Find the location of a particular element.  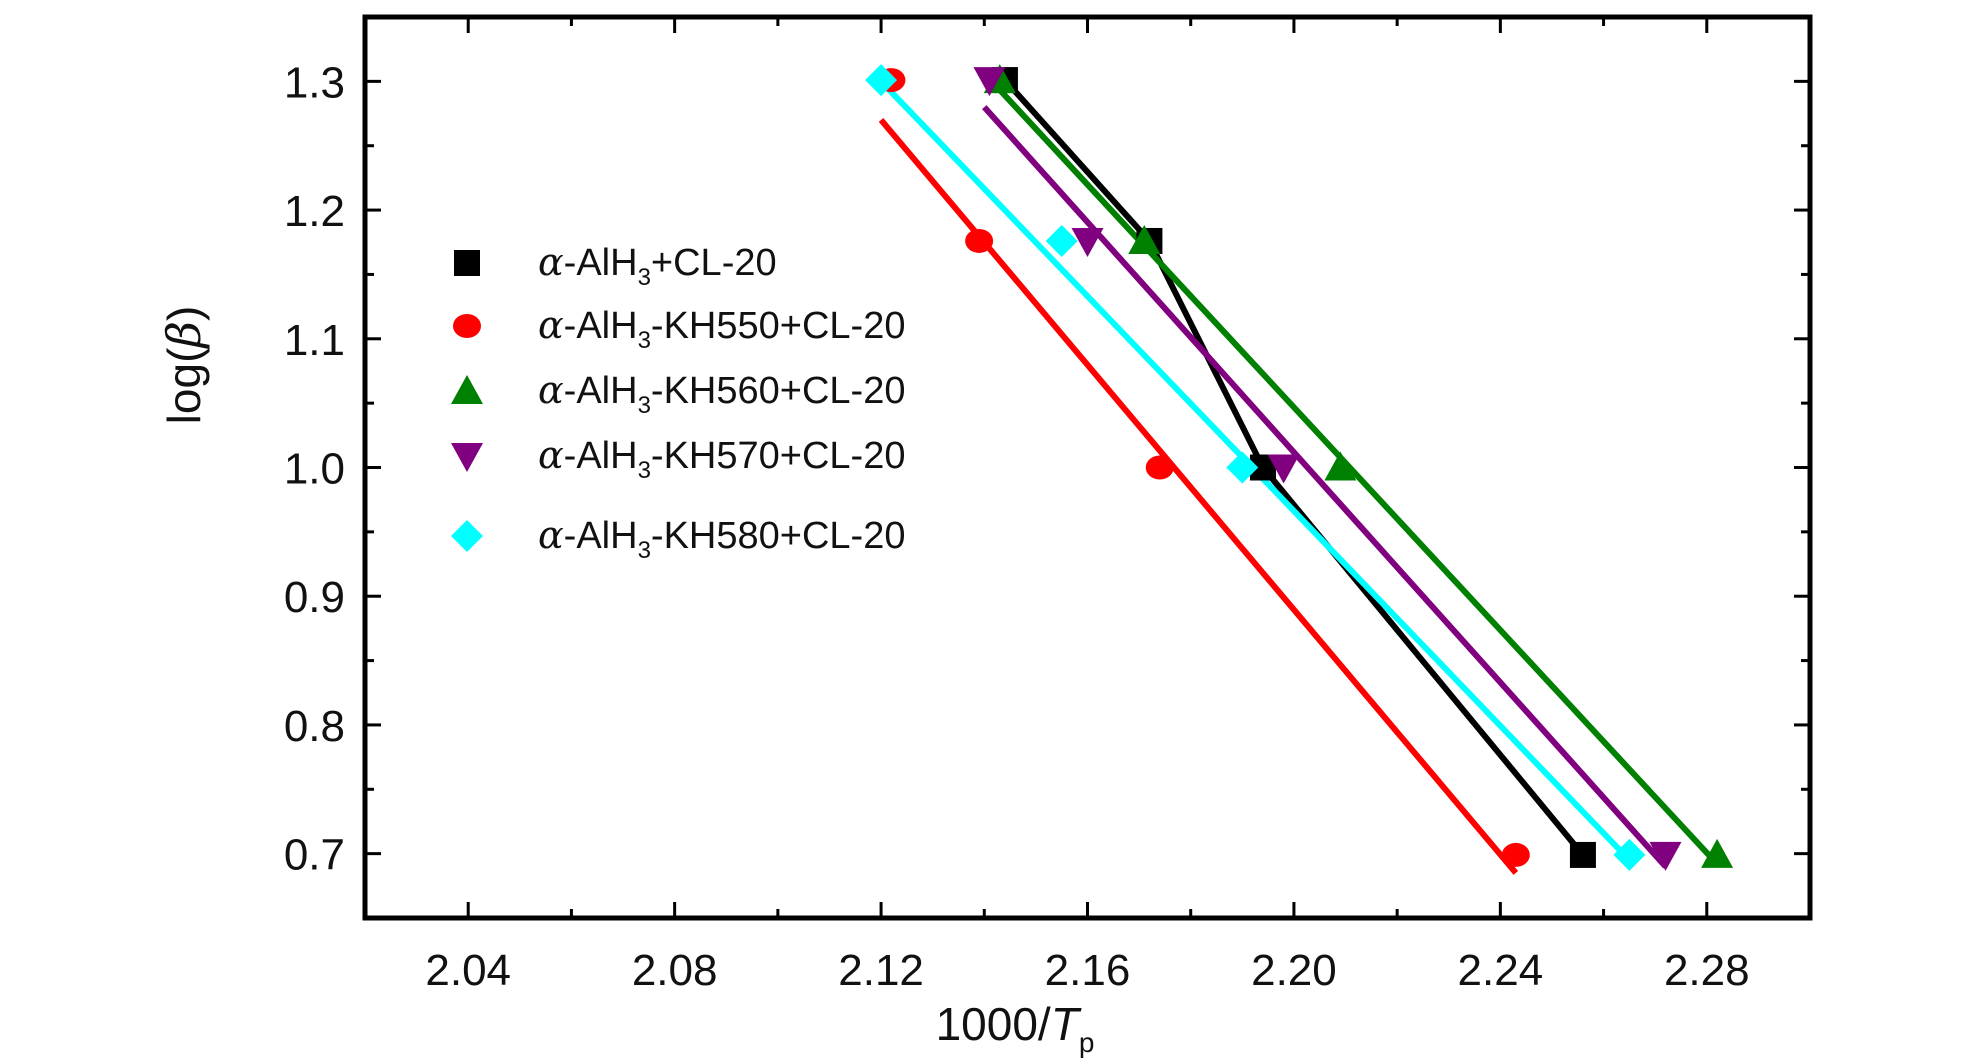

x-tick-label: 2.20 is located at coordinates (1294, 970).